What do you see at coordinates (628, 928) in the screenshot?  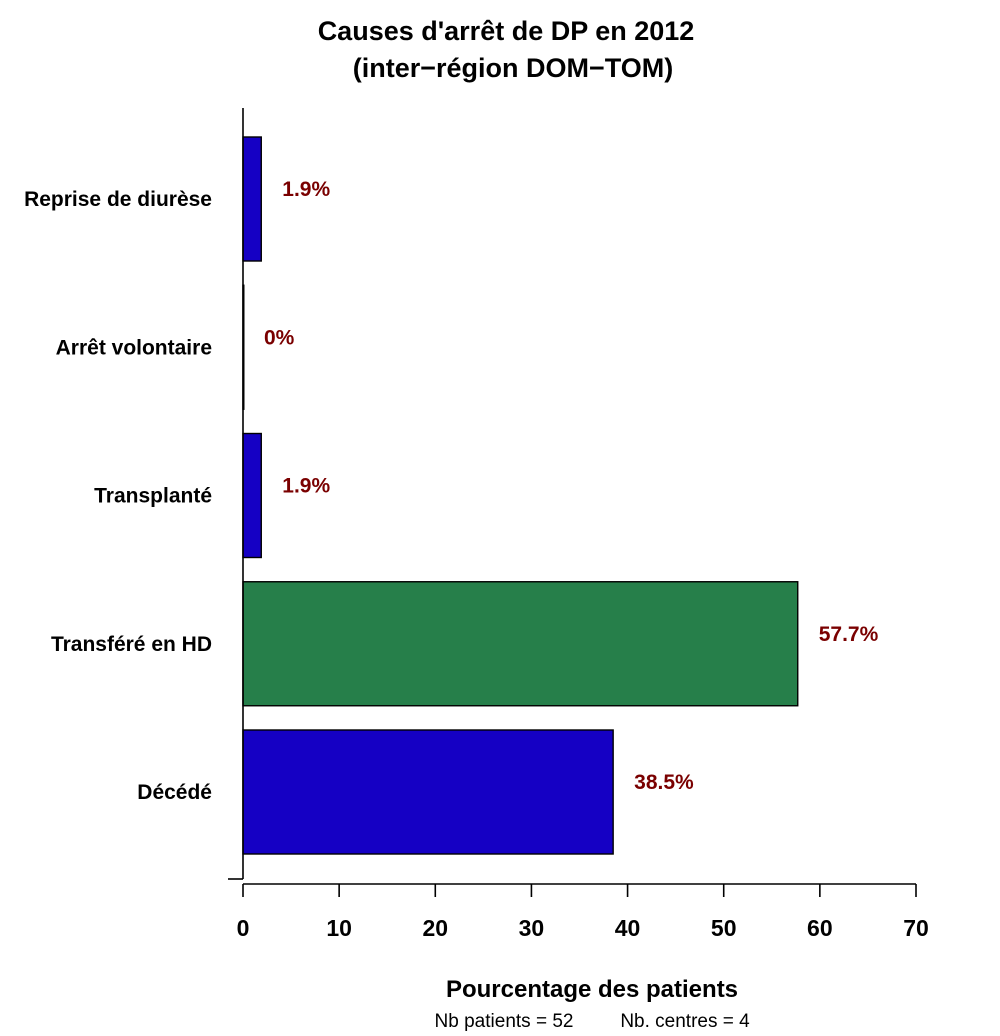 I see `x-tick-label-40: 40` at bounding box center [628, 928].